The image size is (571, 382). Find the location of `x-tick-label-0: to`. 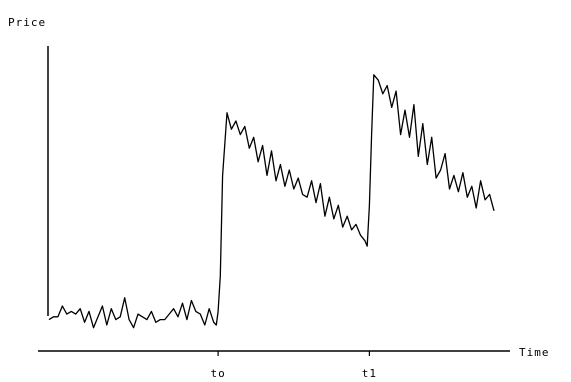

x-tick-label-0: to is located at coordinates (217, 373).